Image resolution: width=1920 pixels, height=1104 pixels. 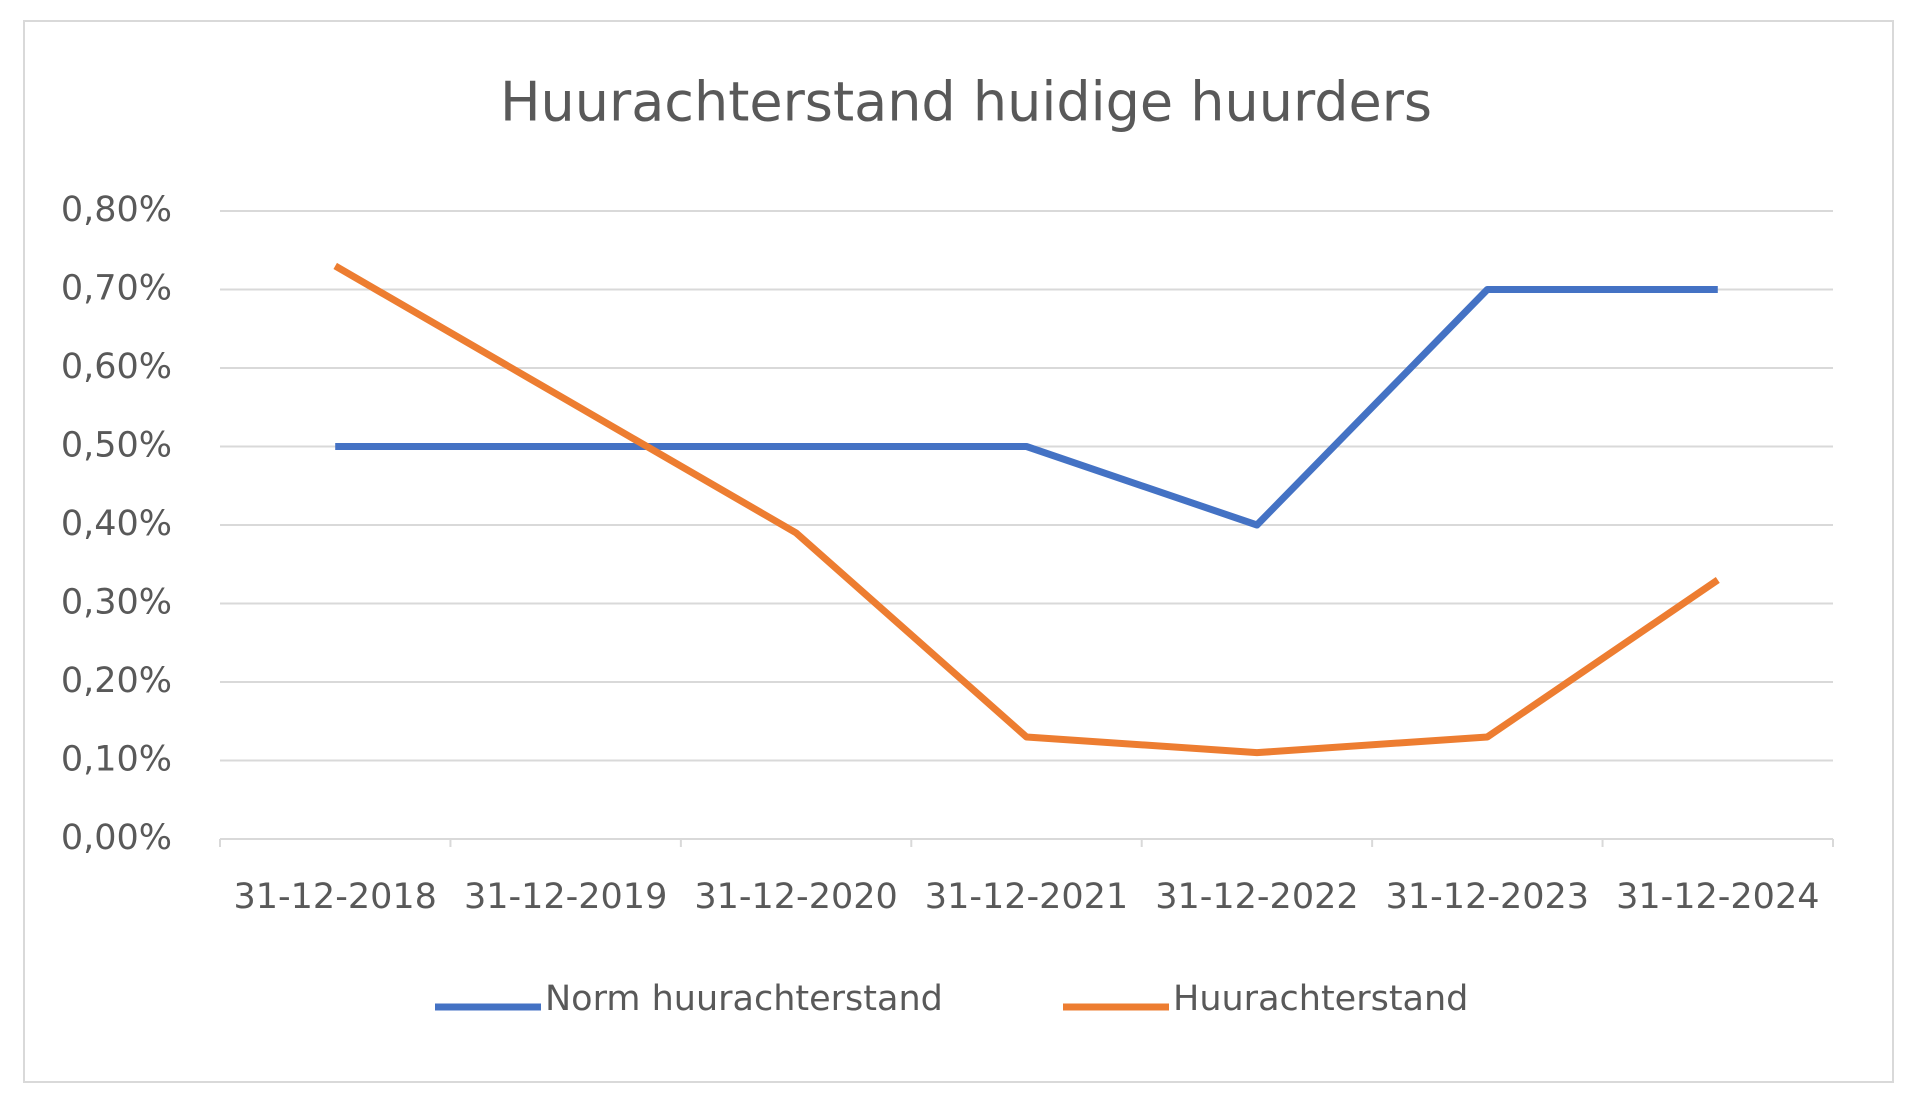 What do you see at coordinates (116, 524) in the screenshot?
I see `y-tick-label: 0,40%` at bounding box center [116, 524].